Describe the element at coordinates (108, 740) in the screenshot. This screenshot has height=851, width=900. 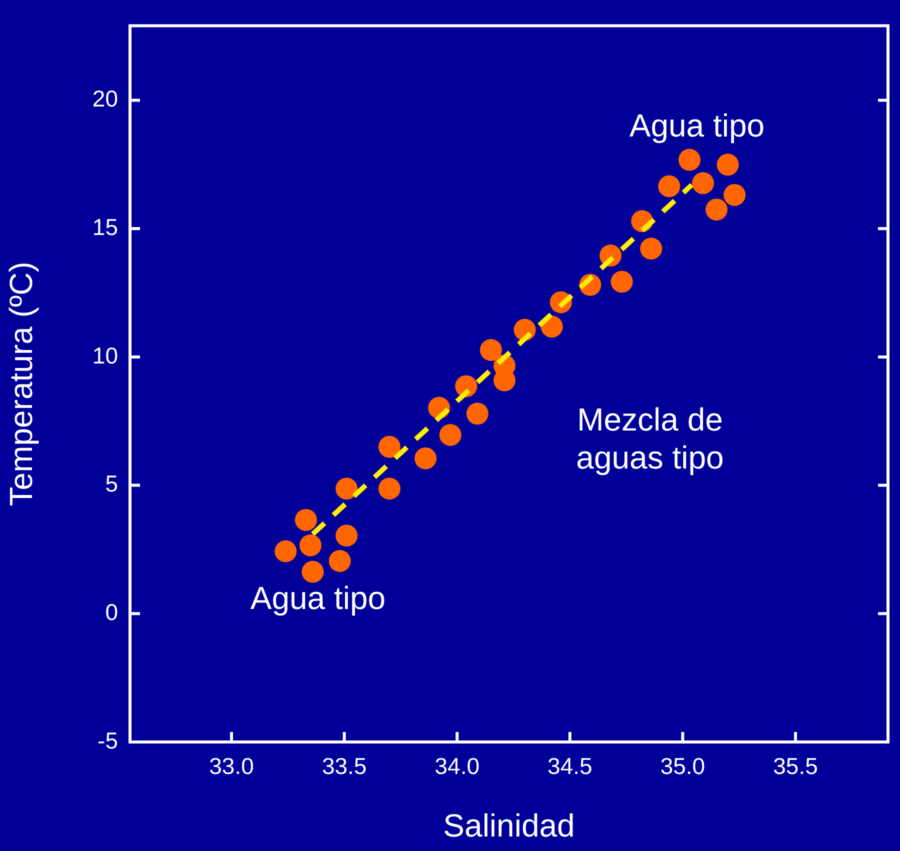
I see `y-tick-label: -5` at that location.